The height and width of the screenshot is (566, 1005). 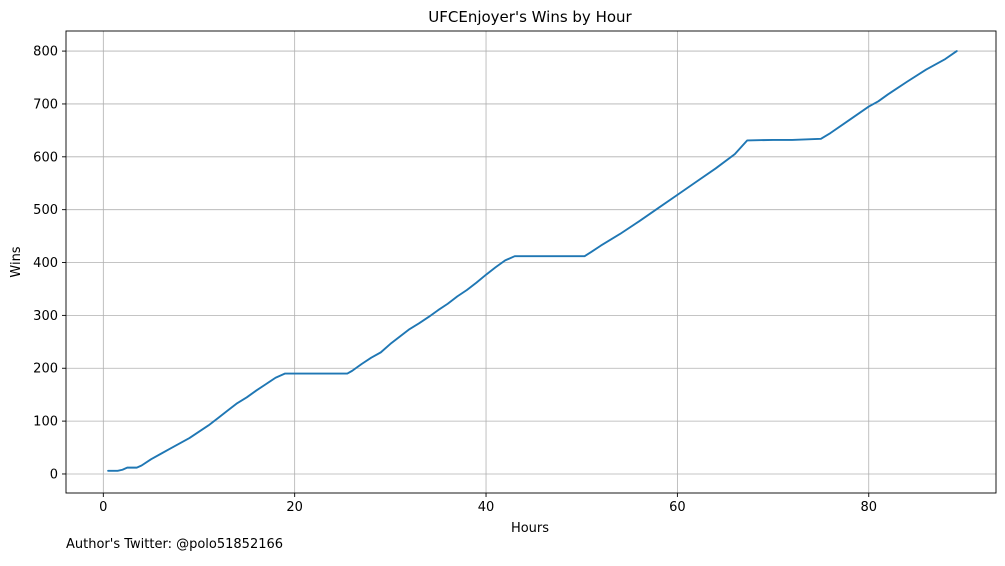 What do you see at coordinates (530, 17) in the screenshot?
I see `chart-title: UFCEnjoyer's Wins by Hour` at bounding box center [530, 17].